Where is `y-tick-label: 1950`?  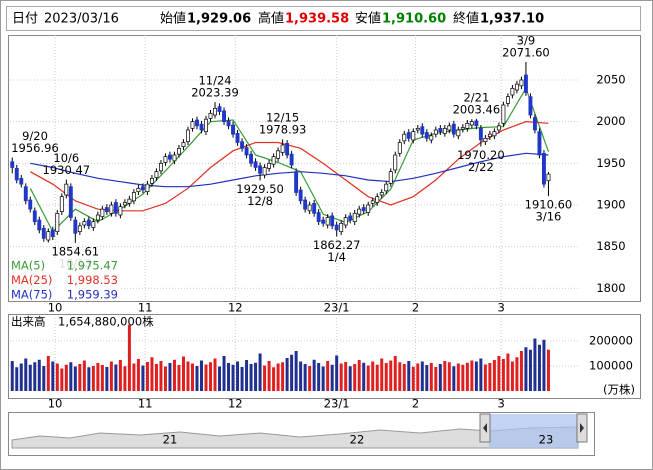 y-tick-label: 1950 is located at coordinates (610, 163).